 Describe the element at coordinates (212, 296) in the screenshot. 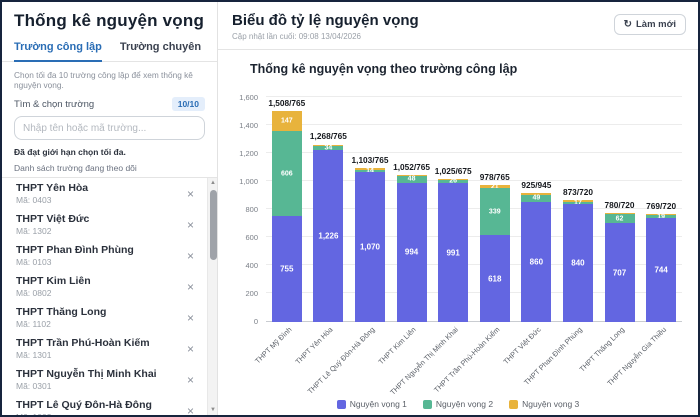

I see `scrollbar: ▲ ▼` at that location.